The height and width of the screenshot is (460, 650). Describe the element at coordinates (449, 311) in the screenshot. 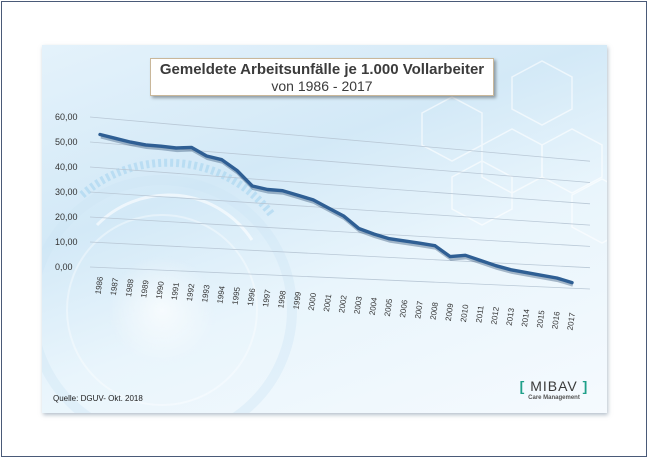

I see `x-tick-label: 2009` at that location.